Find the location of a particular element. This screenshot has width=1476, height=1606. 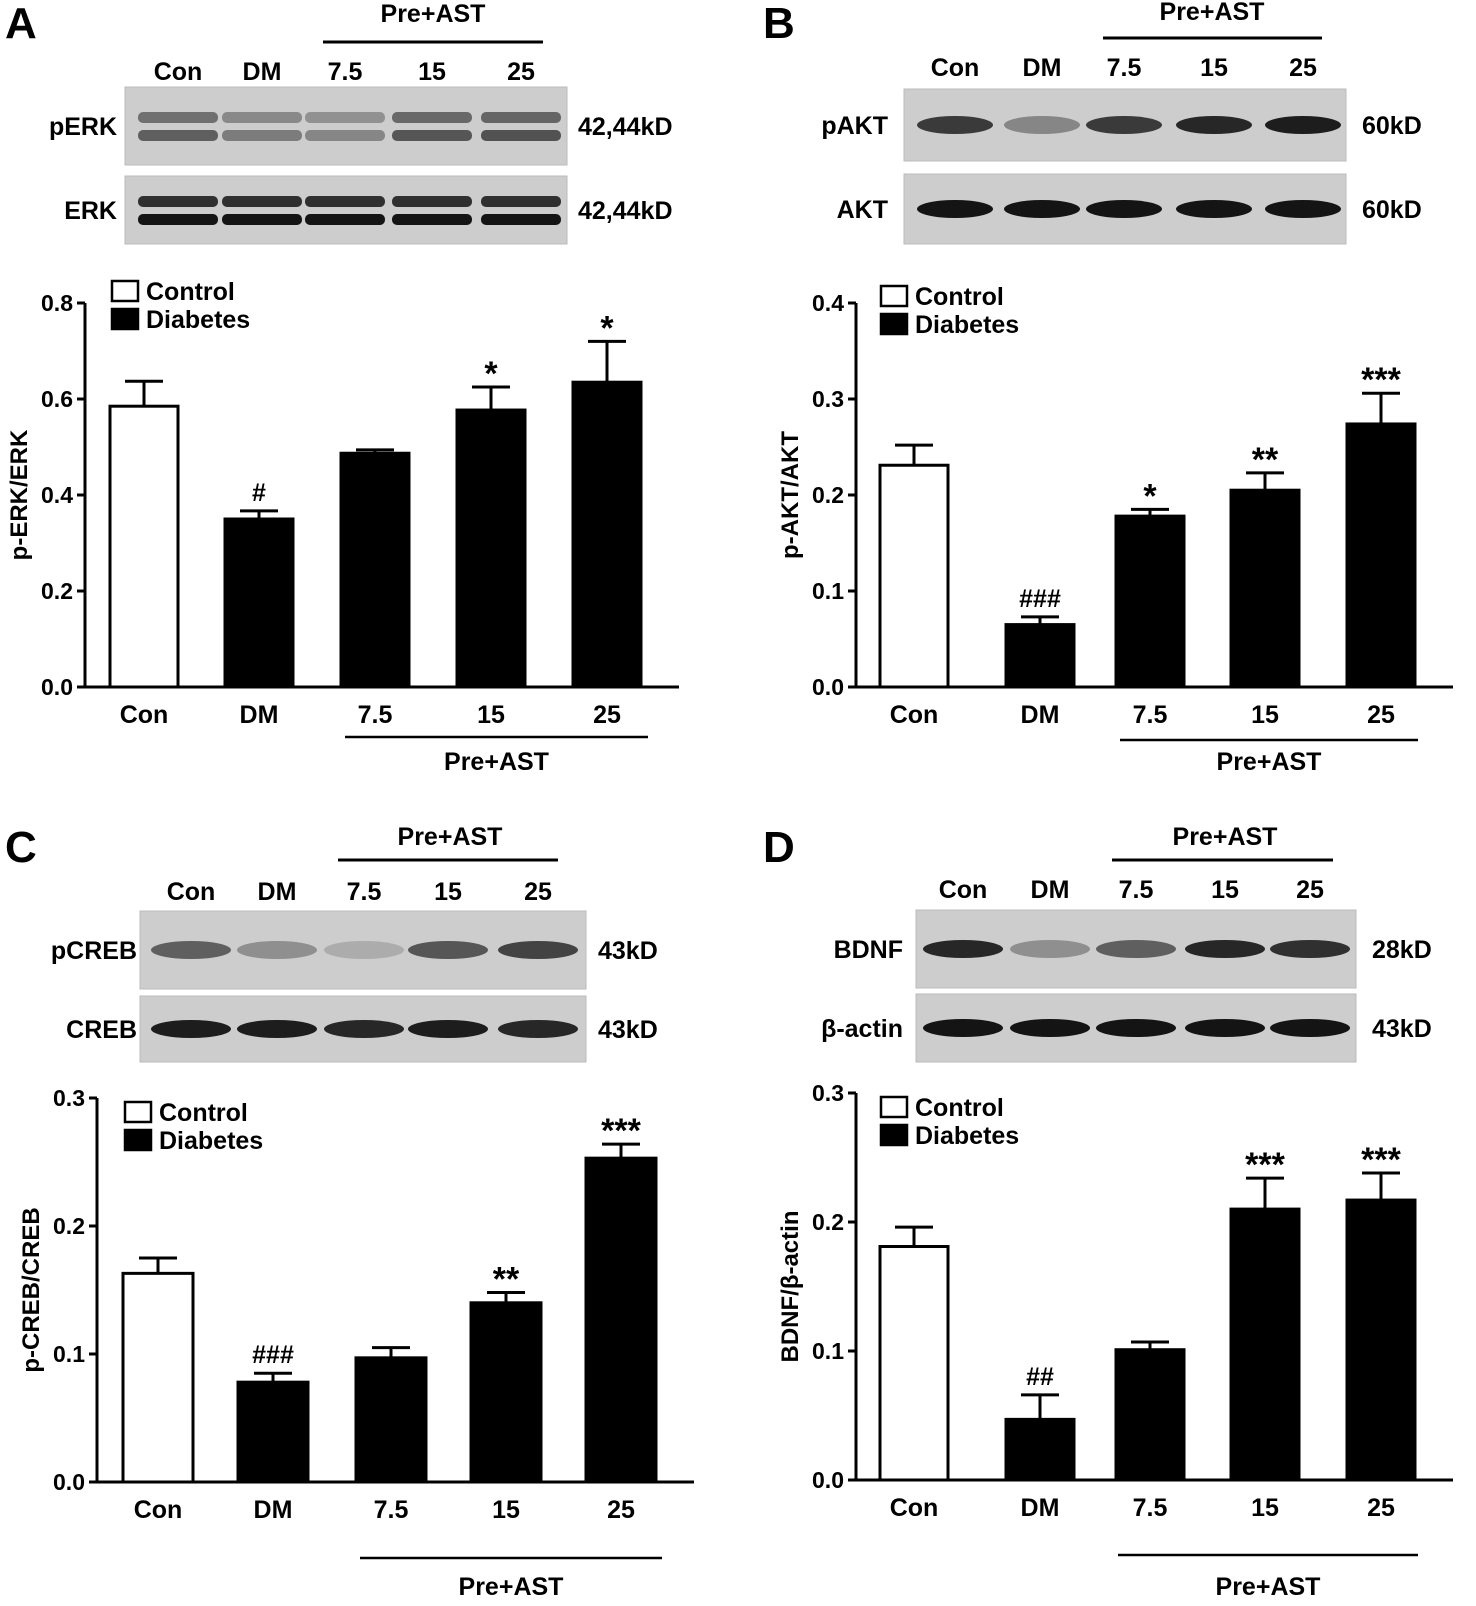

significance-label: # is located at coordinates (259, 493).